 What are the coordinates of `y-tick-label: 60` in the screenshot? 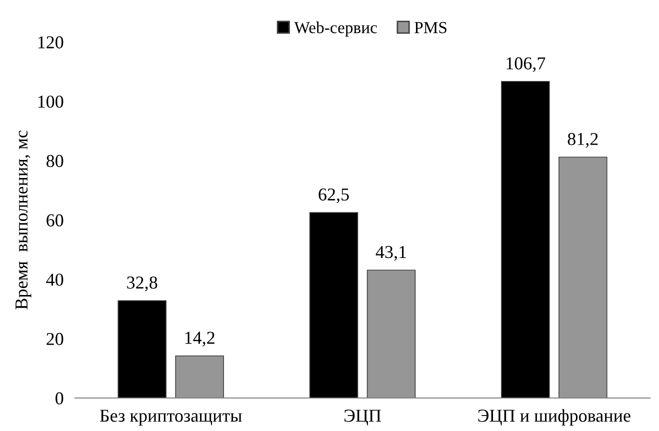 It's located at (55, 220).